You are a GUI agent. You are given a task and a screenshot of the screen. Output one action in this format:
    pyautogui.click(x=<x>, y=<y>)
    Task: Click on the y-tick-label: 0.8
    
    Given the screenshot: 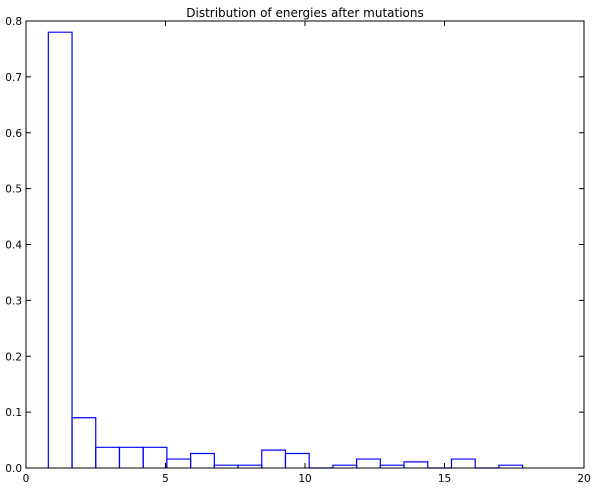 What is the action you would take?
    pyautogui.click(x=13, y=22)
    